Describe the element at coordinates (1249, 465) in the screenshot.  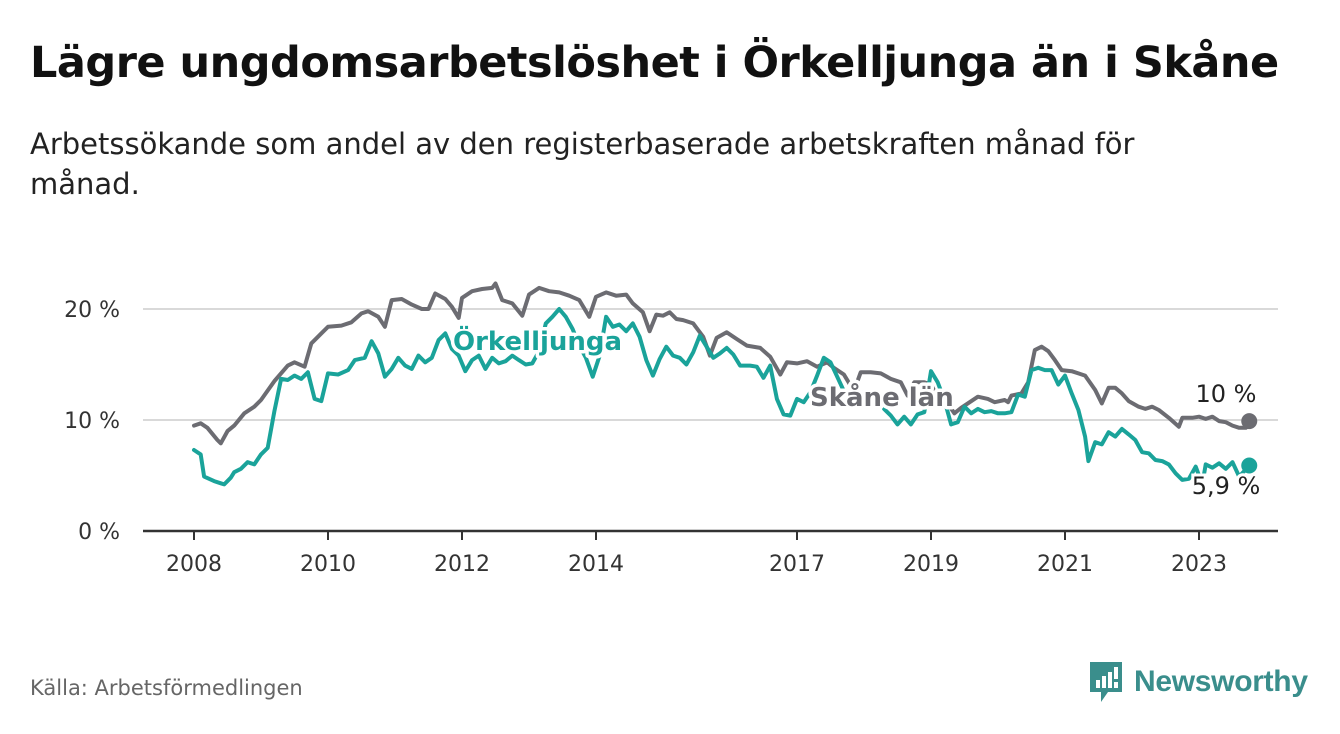
I see `end-point-marker-orkelljunga` at that location.